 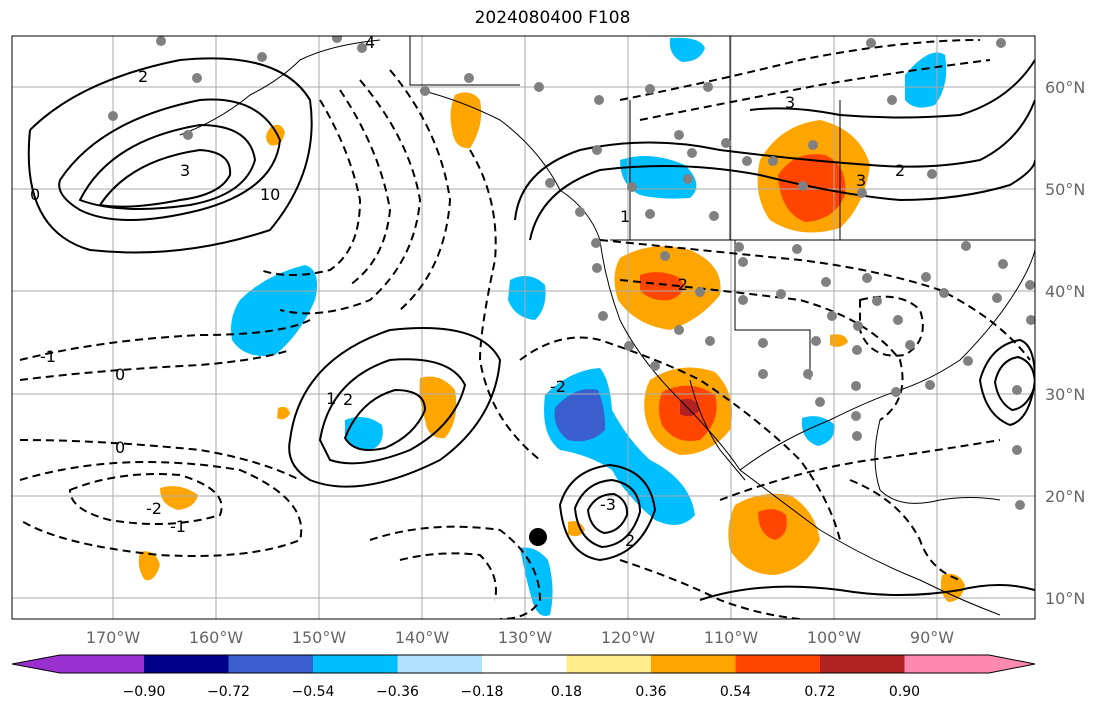 What do you see at coordinates (397, 692) in the screenshot?
I see `colorbar-tick-label: −0.36` at bounding box center [397, 692].